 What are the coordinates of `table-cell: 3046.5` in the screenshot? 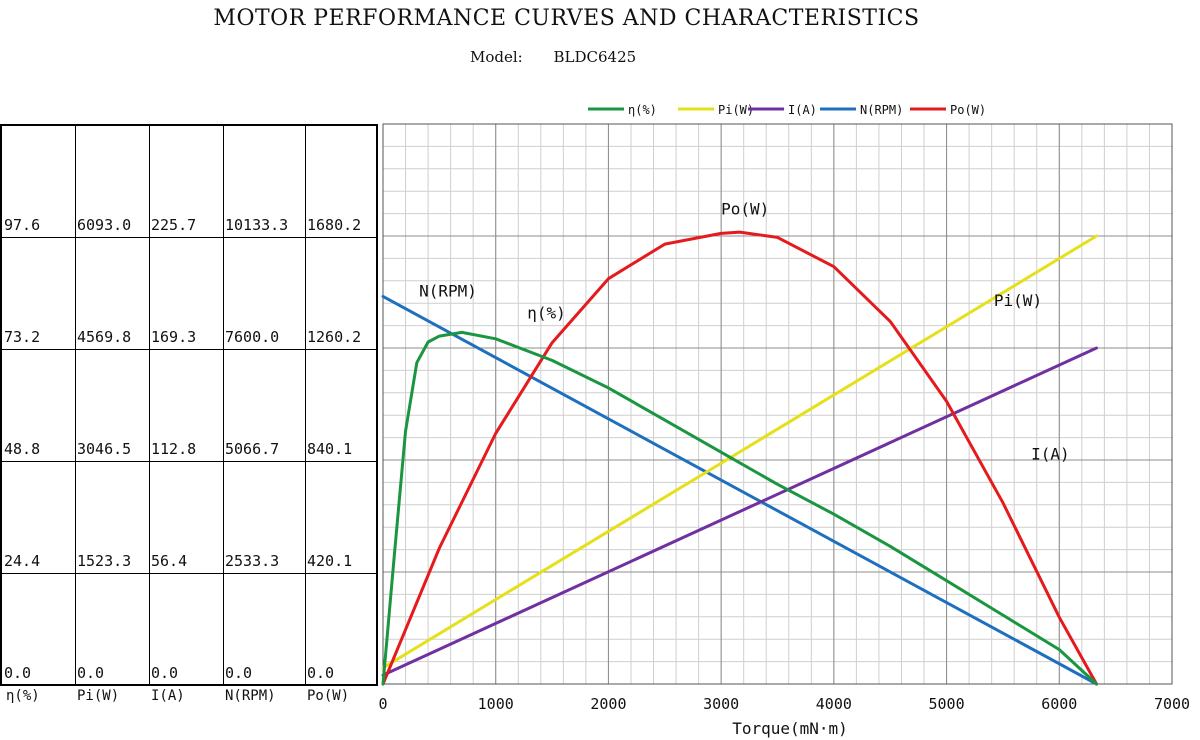 It's located at (104, 449).